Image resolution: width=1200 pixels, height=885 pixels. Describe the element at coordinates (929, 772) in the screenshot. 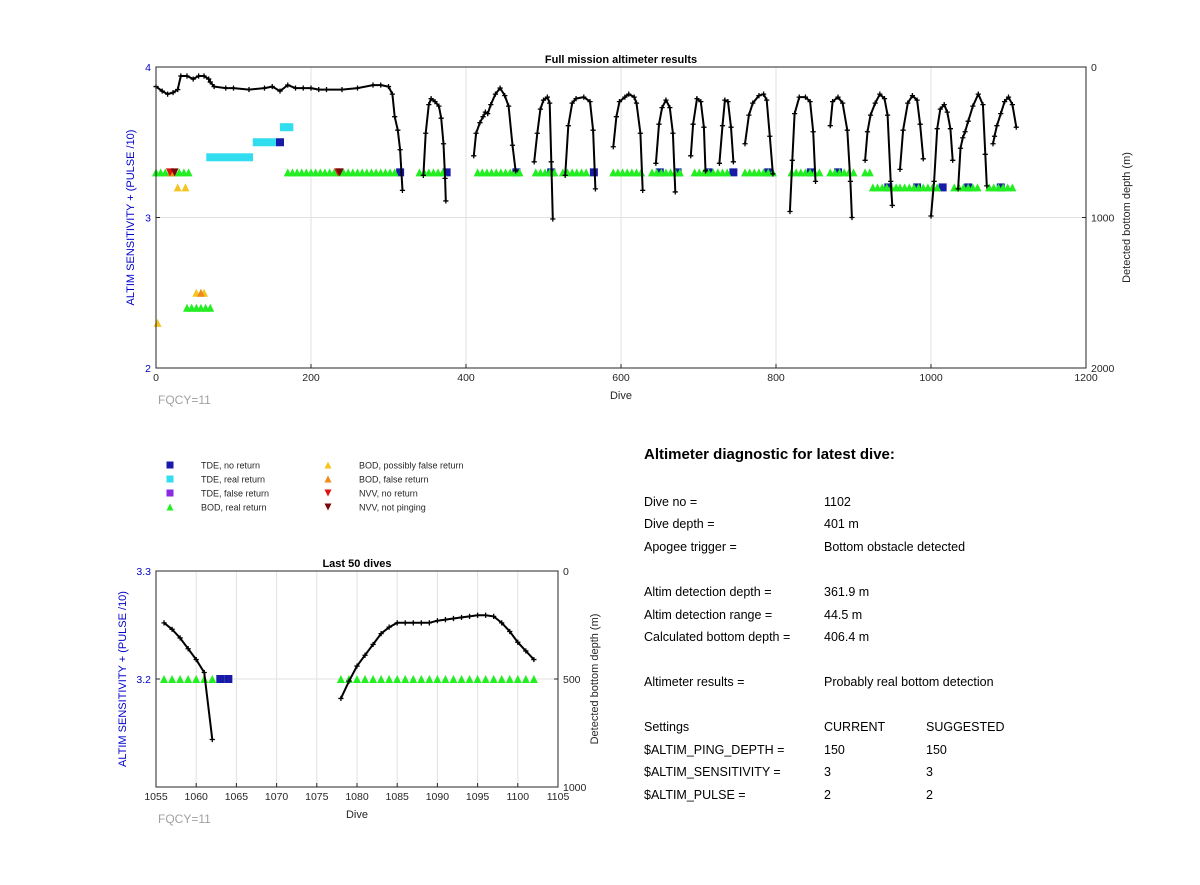

I see `setting-suggested: 3` at that location.